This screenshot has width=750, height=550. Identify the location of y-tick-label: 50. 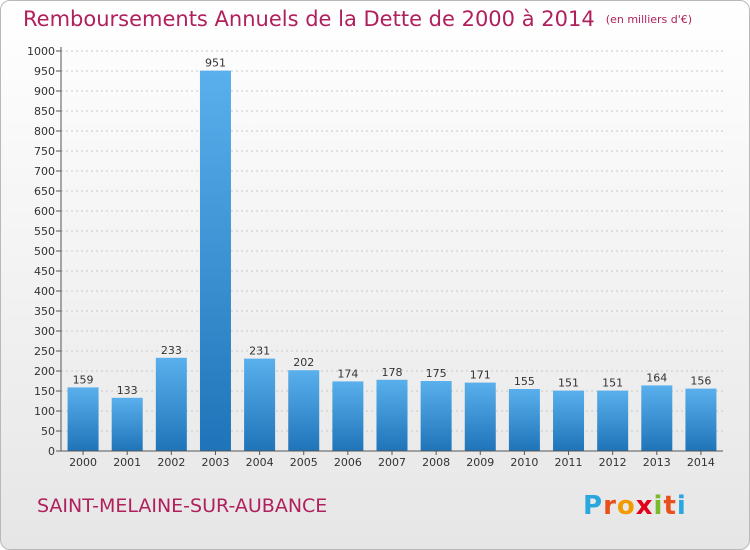
(48, 431).